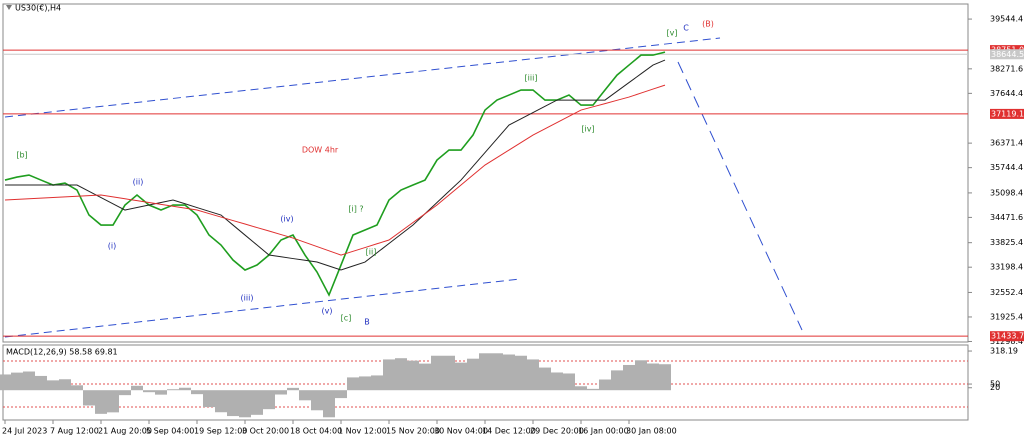 This screenshot has width=1024, height=441. Describe the element at coordinates (1006, 192) in the screenshot. I see `y-tick-label: 35098.4` at that location.